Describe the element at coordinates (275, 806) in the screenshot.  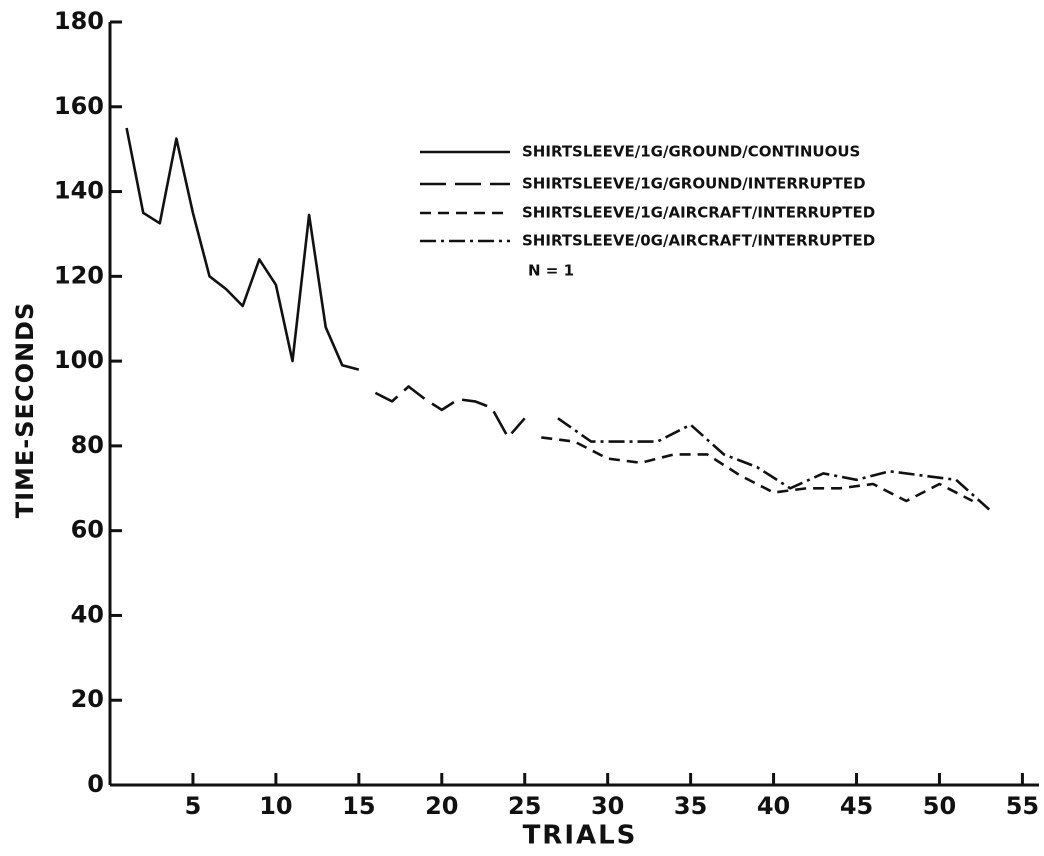
I see `x-tick-label: 10` at that location.